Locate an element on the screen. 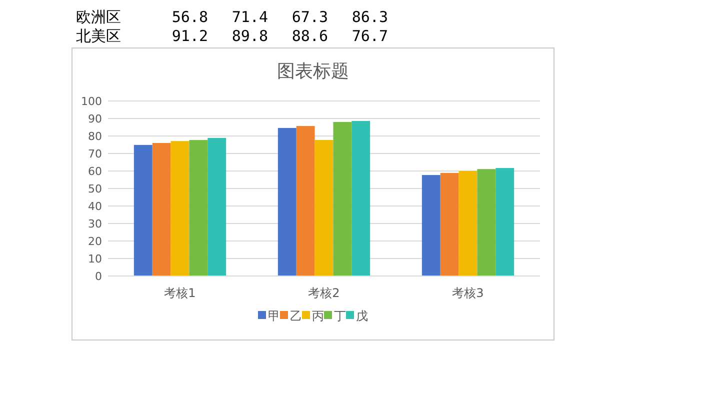  y-tick-label: 10 is located at coordinates (95, 259).